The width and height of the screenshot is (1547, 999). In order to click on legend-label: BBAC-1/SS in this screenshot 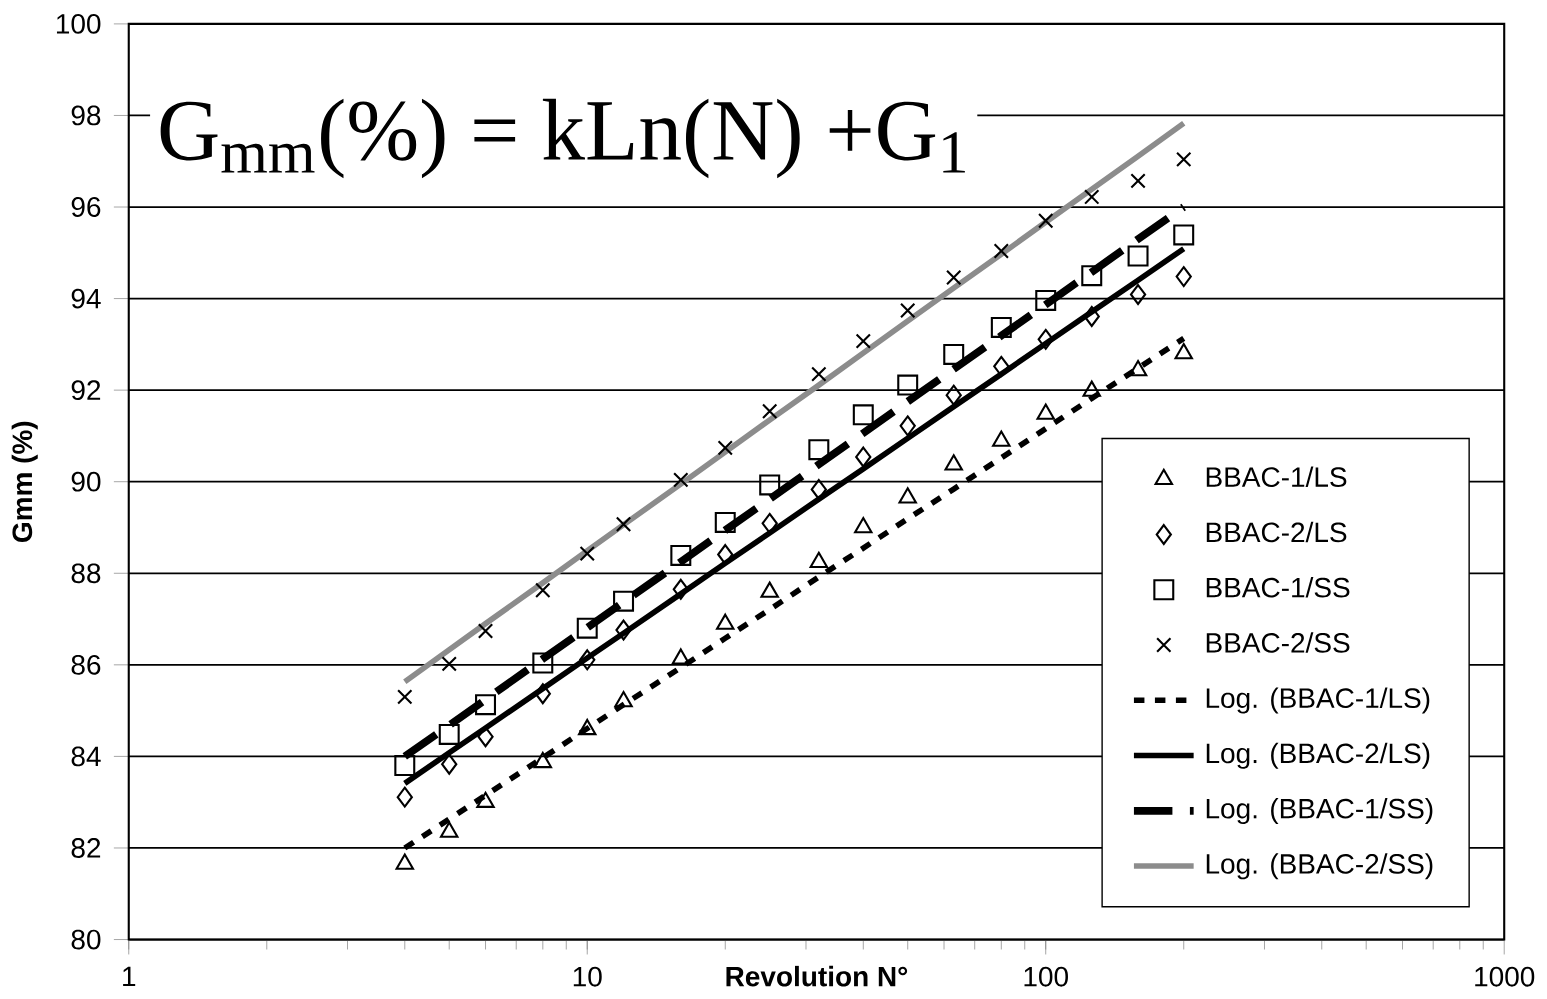, I will do `click(1278, 587)`.